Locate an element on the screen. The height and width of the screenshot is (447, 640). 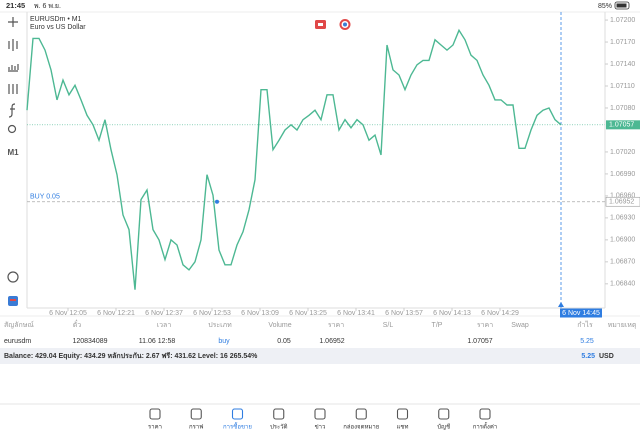
y-tick-label: 1.06990 is located at coordinates (622, 174).